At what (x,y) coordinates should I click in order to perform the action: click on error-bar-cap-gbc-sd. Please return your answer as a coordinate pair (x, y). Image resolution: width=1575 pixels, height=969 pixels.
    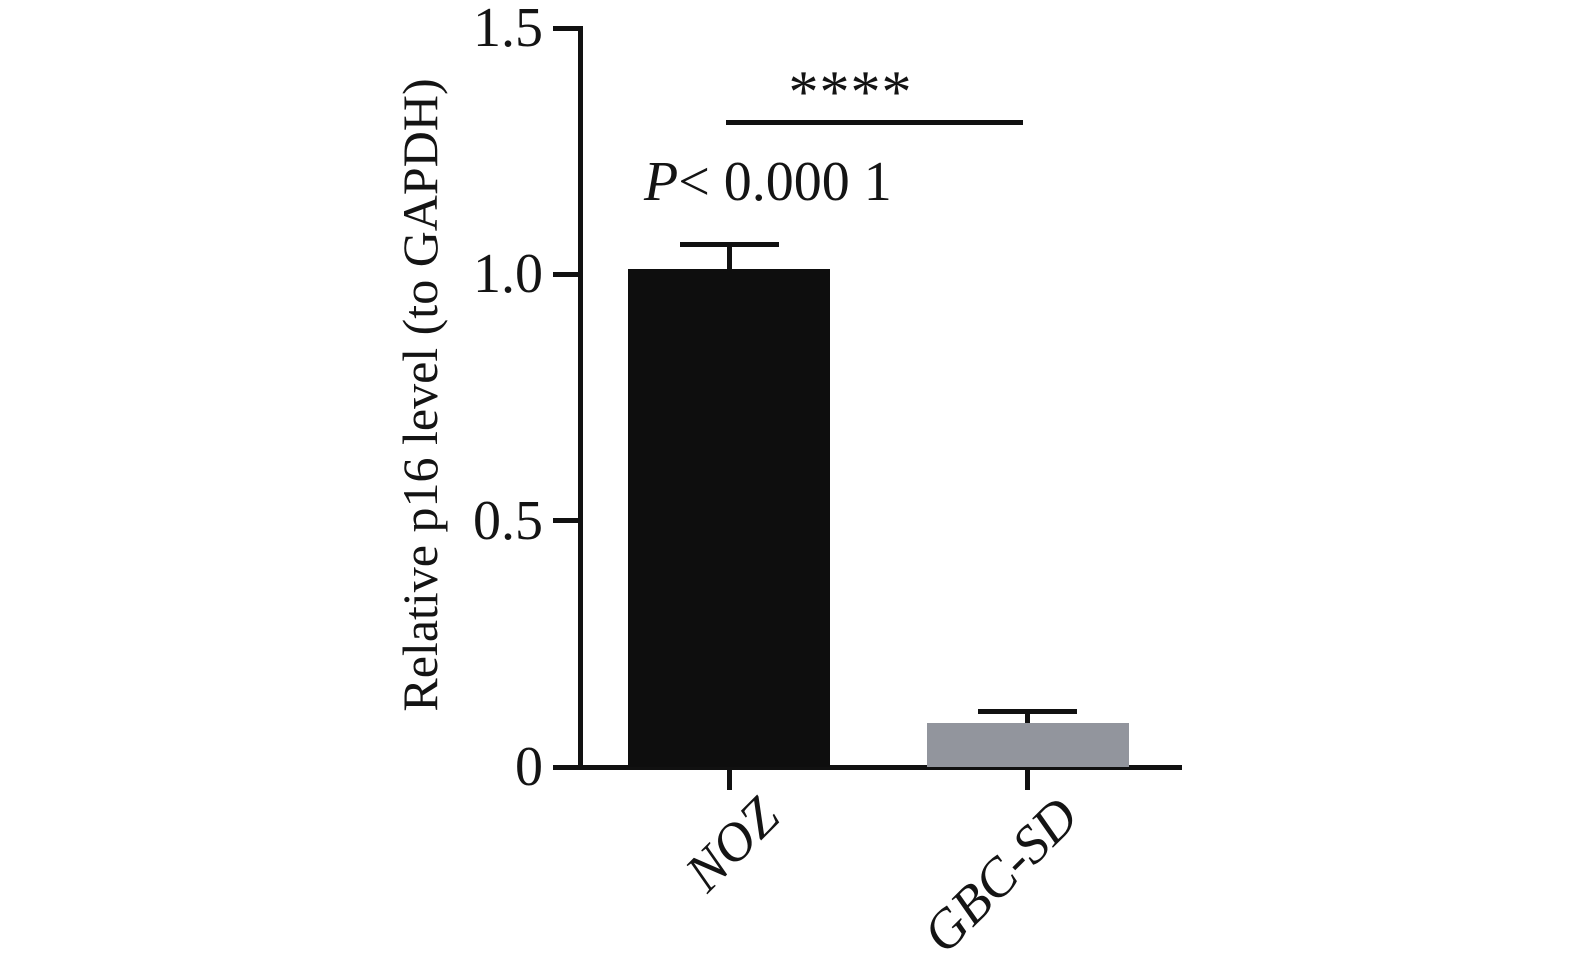
    Looking at the image, I should click on (1027, 712).